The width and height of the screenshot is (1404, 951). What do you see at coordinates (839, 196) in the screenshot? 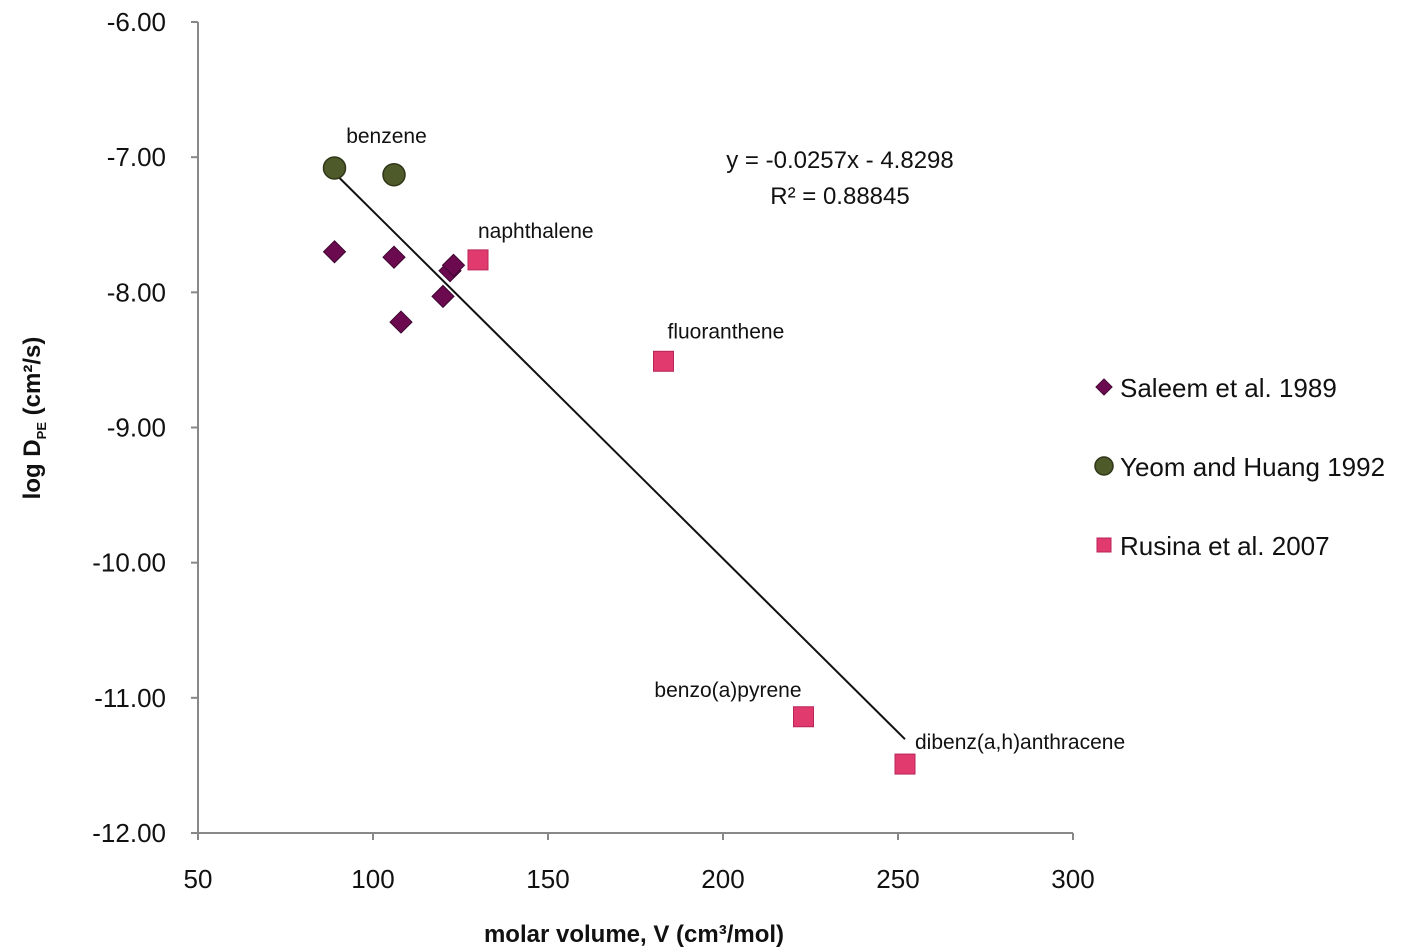
I see `trendline-r2: R² = 0.88845` at bounding box center [839, 196].